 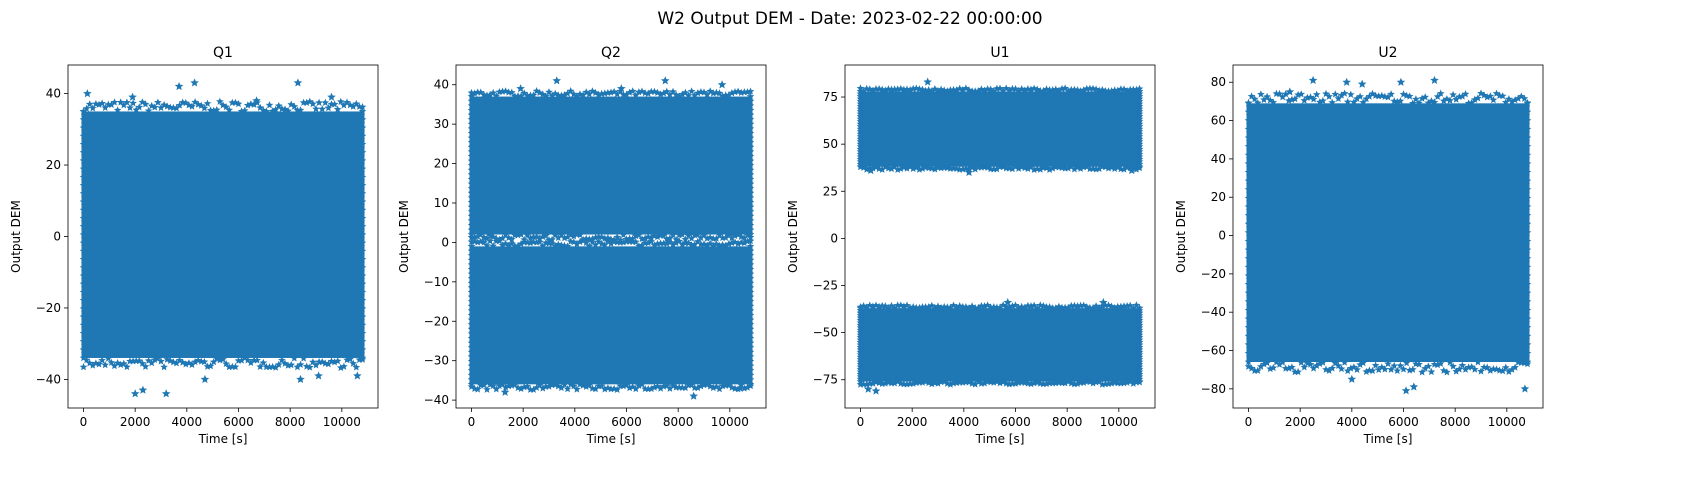 What do you see at coordinates (830, 144) in the screenshot?
I see `y-tick-label: 50` at bounding box center [830, 144].